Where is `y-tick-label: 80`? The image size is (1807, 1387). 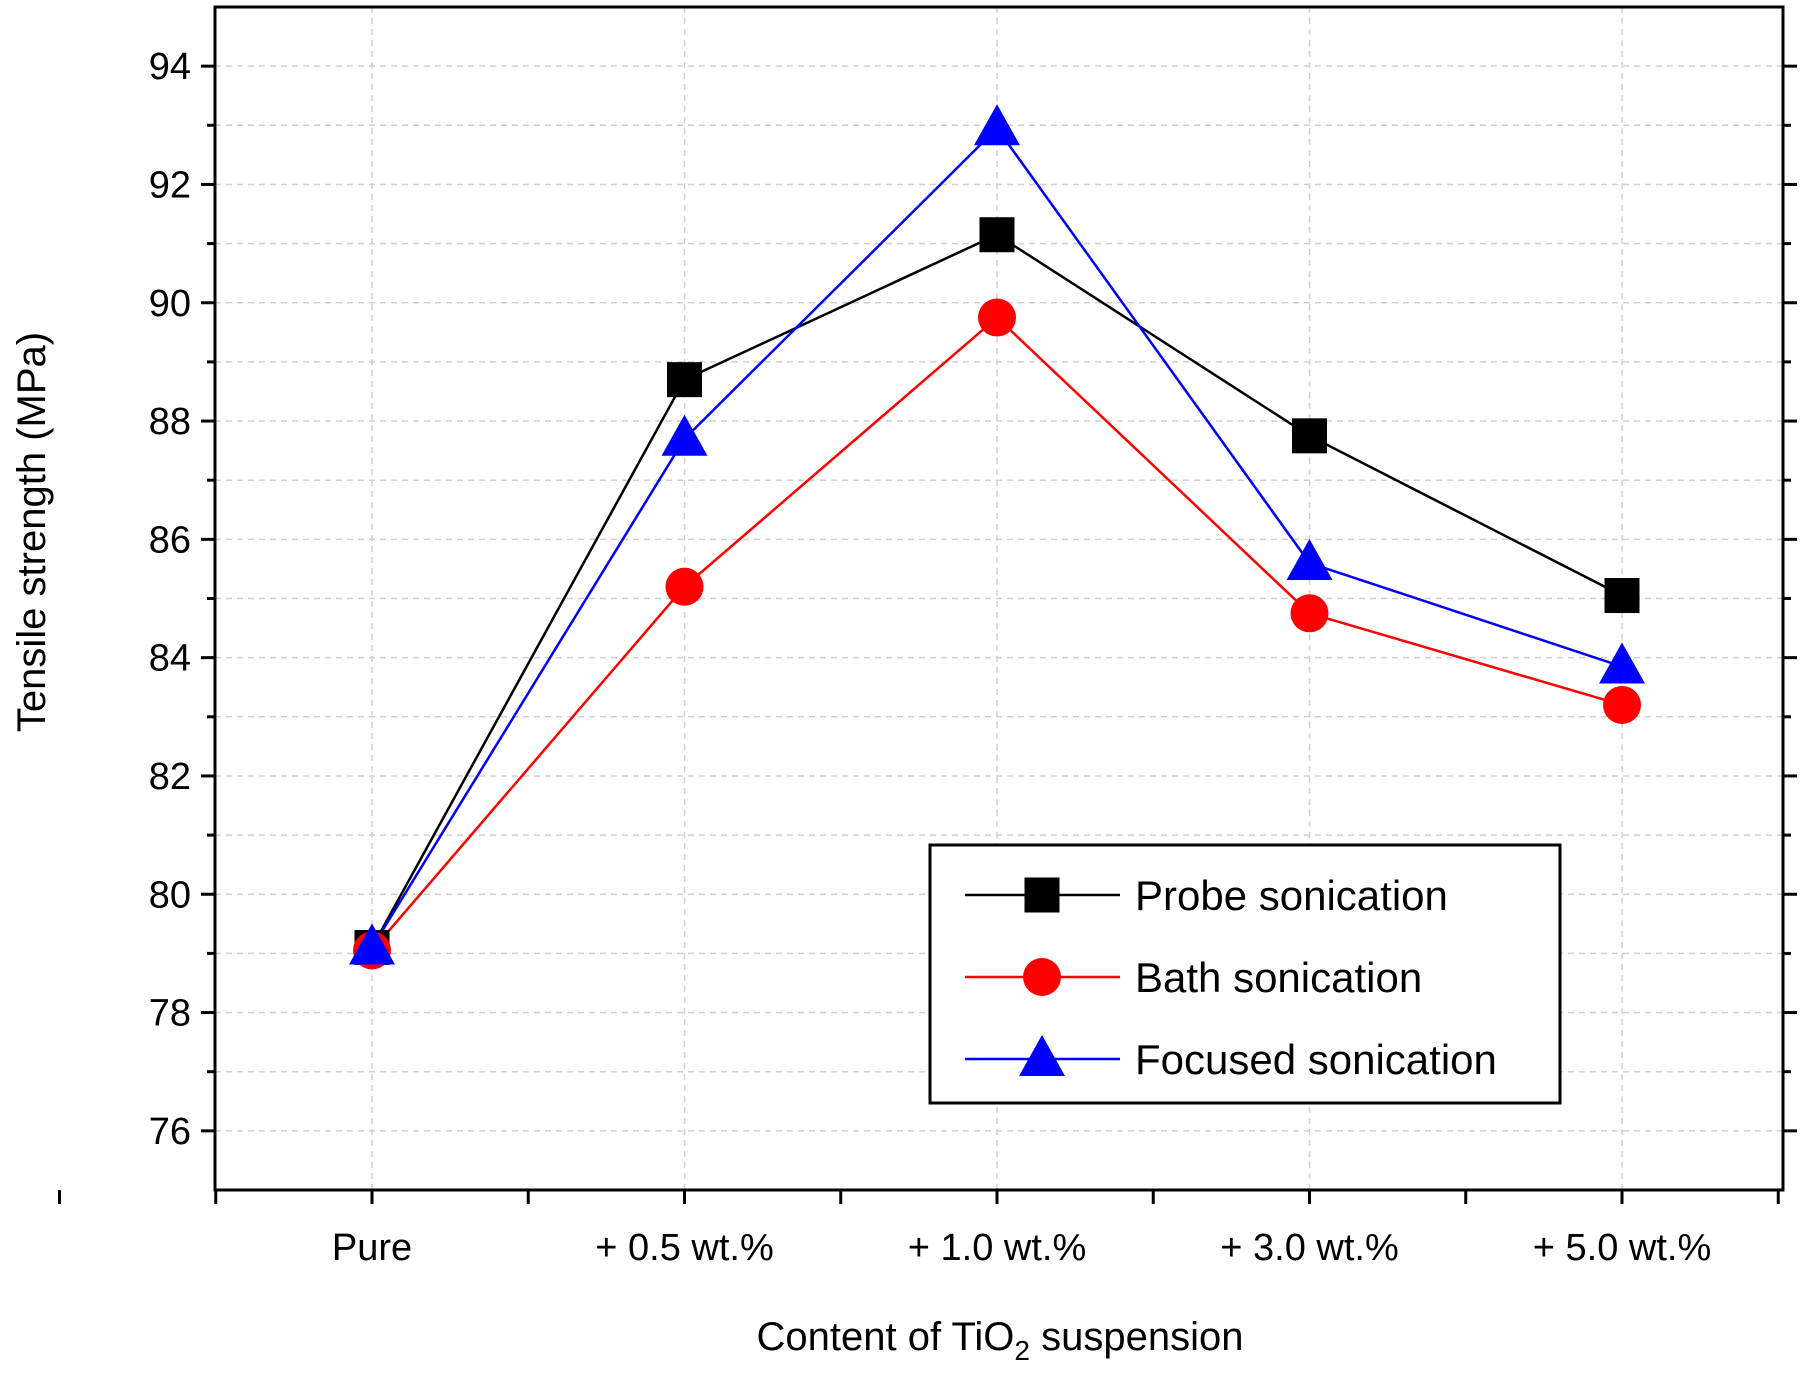 y-tick-label: 80 is located at coordinates (170, 895).